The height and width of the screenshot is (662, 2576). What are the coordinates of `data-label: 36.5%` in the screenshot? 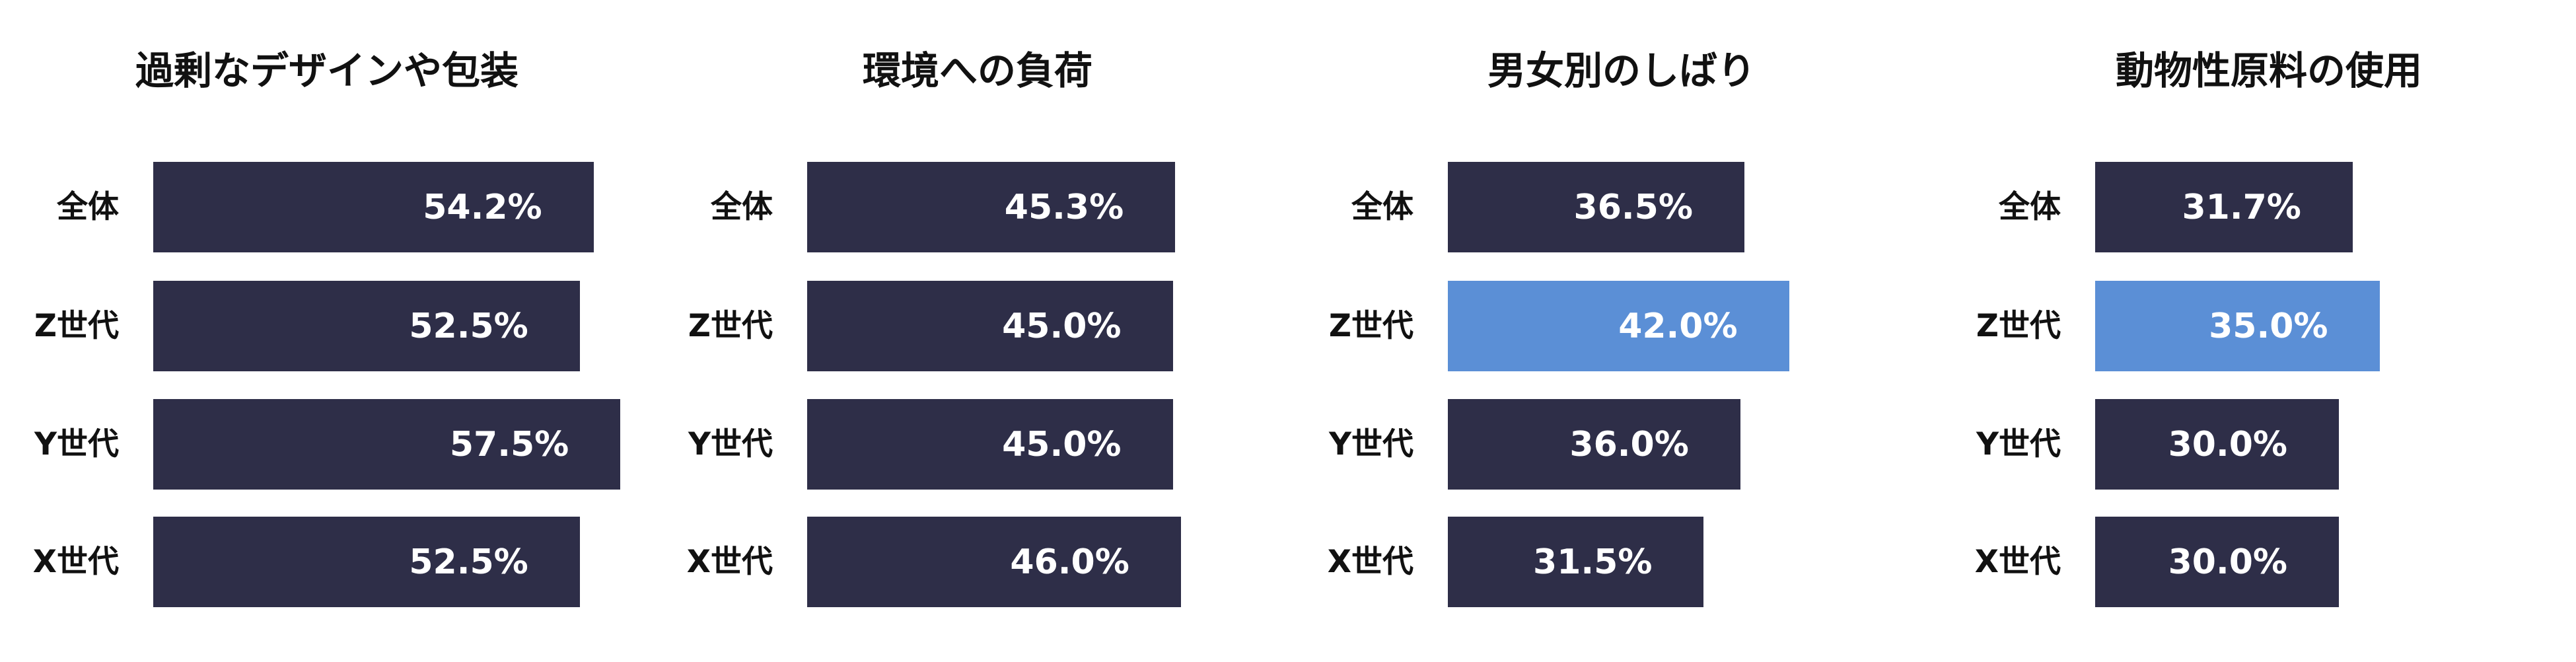 It's located at (1633, 207).